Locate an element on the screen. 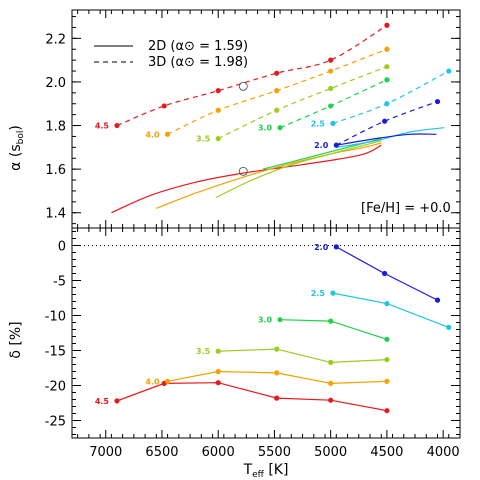 This screenshot has width=480, height=480. top-series-label-2.0: 2.0 is located at coordinates (321, 145).